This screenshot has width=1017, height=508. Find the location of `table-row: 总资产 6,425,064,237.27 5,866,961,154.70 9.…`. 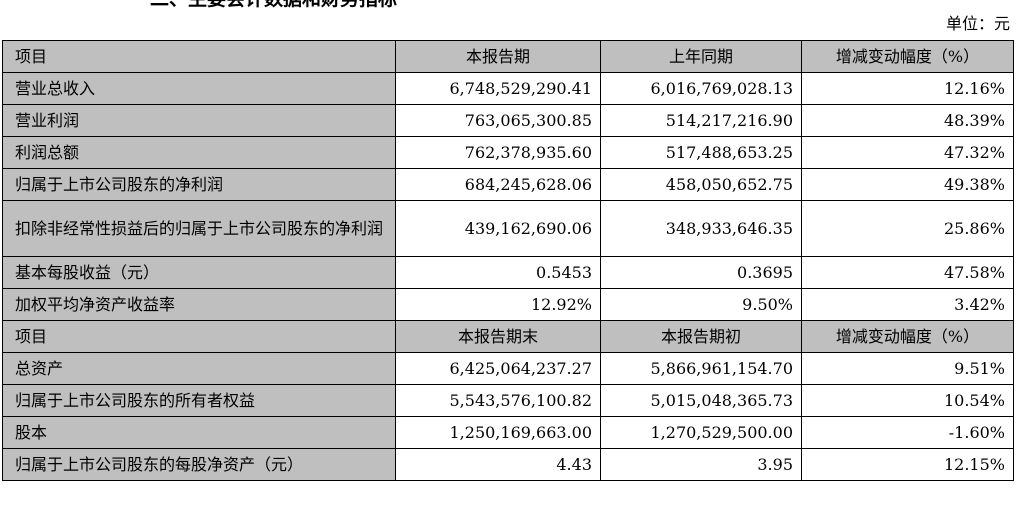

table-row: 总资产 6,425,064,237.27 5,866,961,154.70 9.… is located at coordinates (508, 368).